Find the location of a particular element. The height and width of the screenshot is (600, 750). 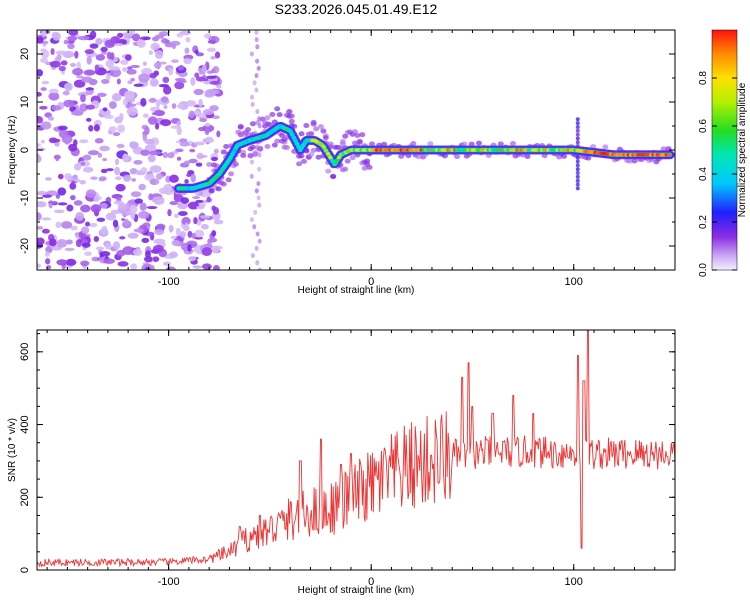

spectrogram-ylabel: Frequency (Hz) is located at coordinates (12, 150).